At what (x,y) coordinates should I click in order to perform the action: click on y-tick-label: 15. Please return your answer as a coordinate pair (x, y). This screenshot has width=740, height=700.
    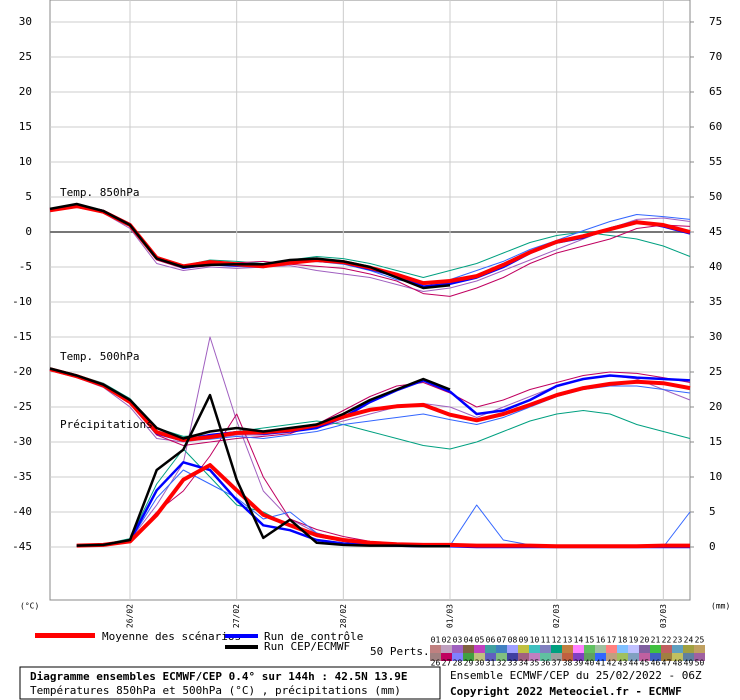
    Looking at the image, I should click on (25, 126).